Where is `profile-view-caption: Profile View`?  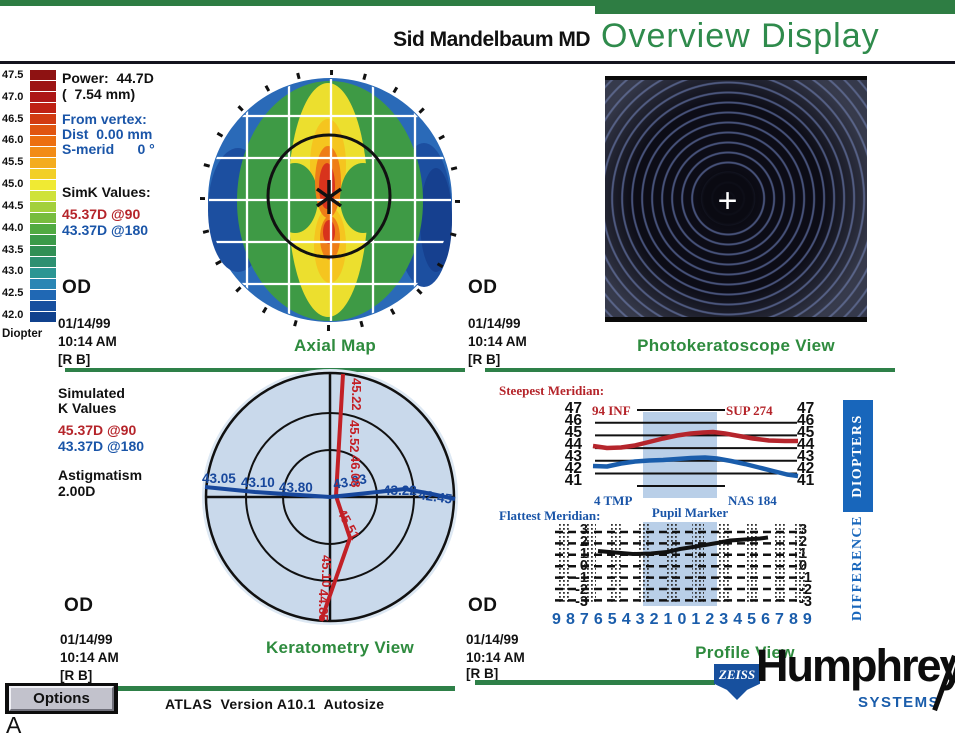
profile-view-caption: Profile View is located at coordinates (745, 652).